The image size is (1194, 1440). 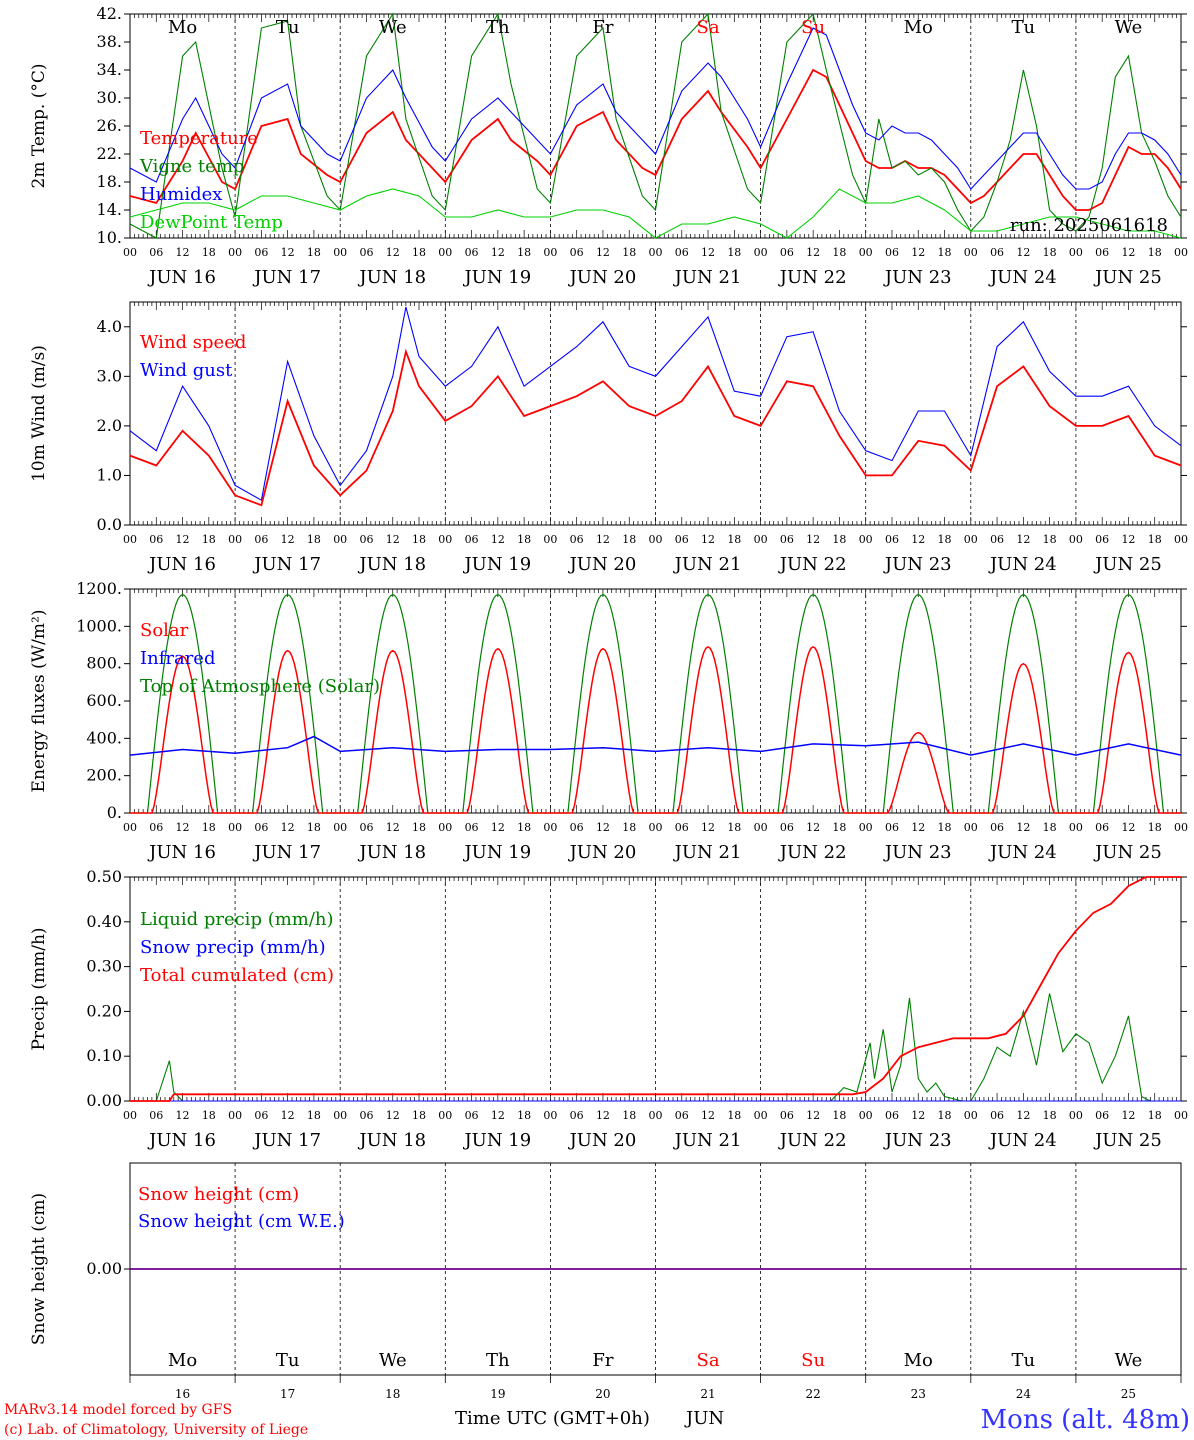 What do you see at coordinates (707, 1140) in the screenshot?
I see `date-label: JUN 21` at bounding box center [707, 1140].